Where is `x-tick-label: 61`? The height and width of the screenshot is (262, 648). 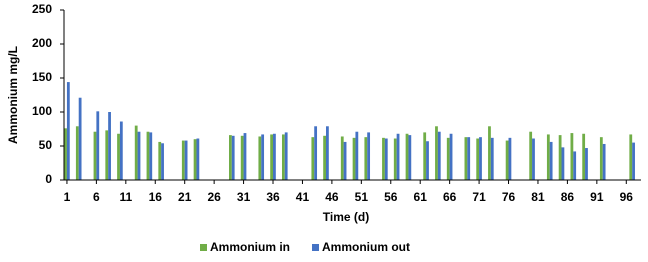 x-tick-label: 61 is located at coordinates (421, 197).